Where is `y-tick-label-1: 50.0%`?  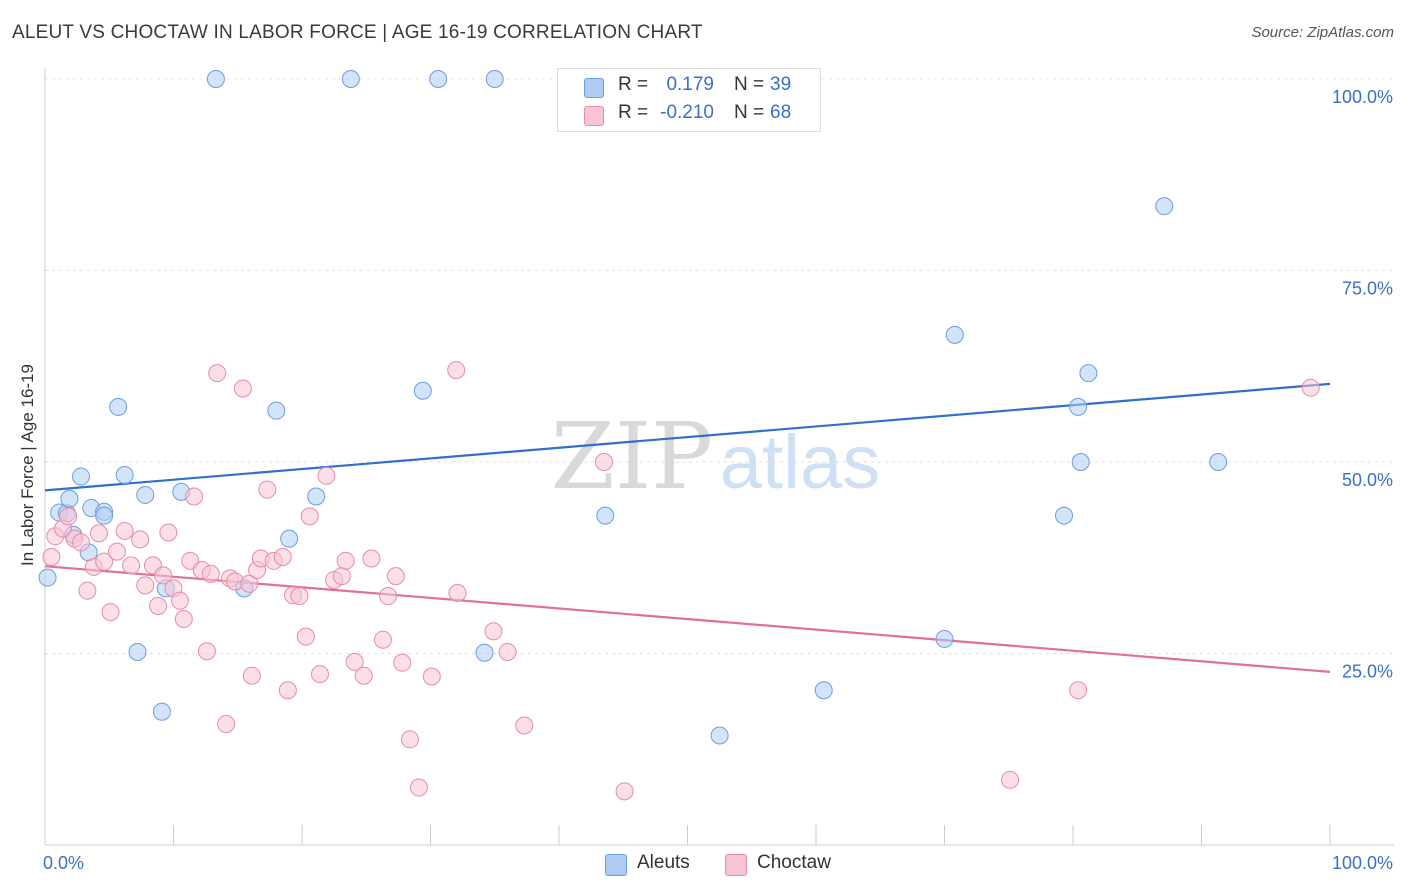
y-tick-label-1: 50.0% is located at coordinates (1367, 480).